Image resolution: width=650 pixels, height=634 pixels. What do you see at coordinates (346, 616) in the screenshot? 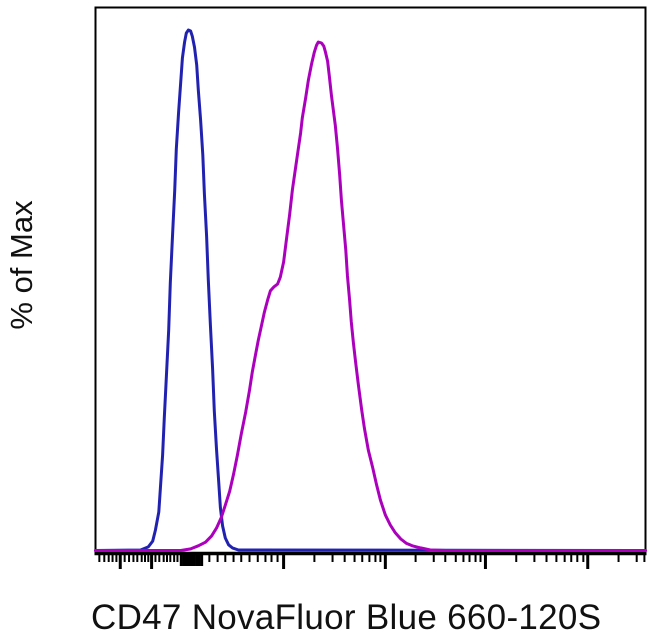
I see `x-axis-label: CD47 NovaFluor Blue 660-120S` at bounding box center [346, 616].